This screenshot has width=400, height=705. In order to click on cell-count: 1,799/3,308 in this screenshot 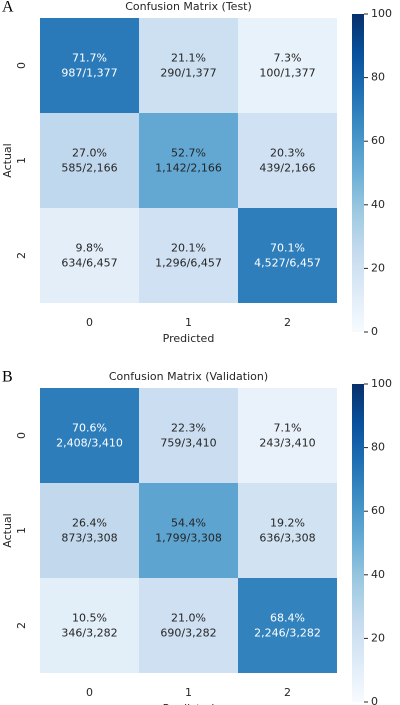, I will do `click(188, 538)`.